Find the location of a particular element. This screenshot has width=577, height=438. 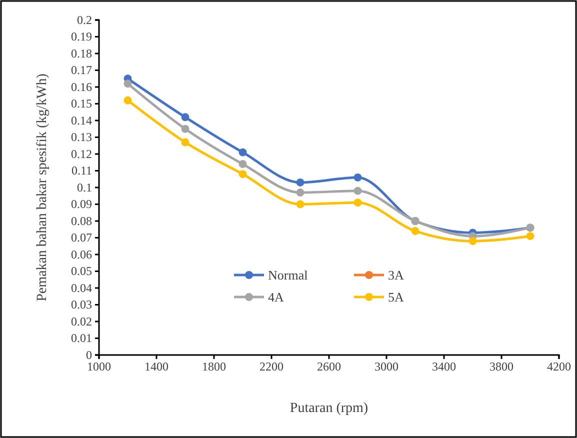

y-tick-label: 0.12 is located at coordinates (81, 153).